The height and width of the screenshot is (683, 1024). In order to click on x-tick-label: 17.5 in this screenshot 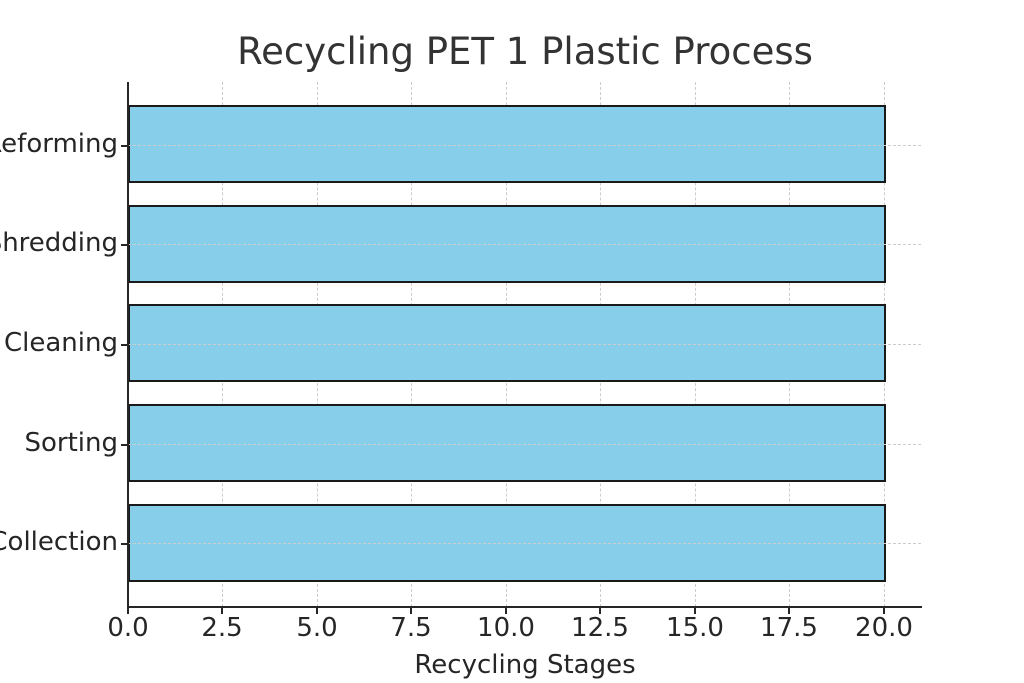, I will do `click(789, 628)`.